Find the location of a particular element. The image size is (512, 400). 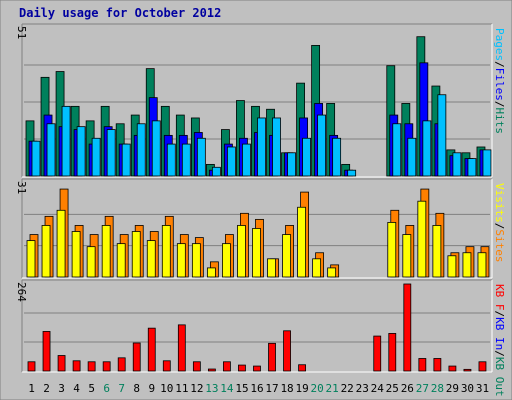

bar-visits-day-30-body is located at coordinates (467, 265).